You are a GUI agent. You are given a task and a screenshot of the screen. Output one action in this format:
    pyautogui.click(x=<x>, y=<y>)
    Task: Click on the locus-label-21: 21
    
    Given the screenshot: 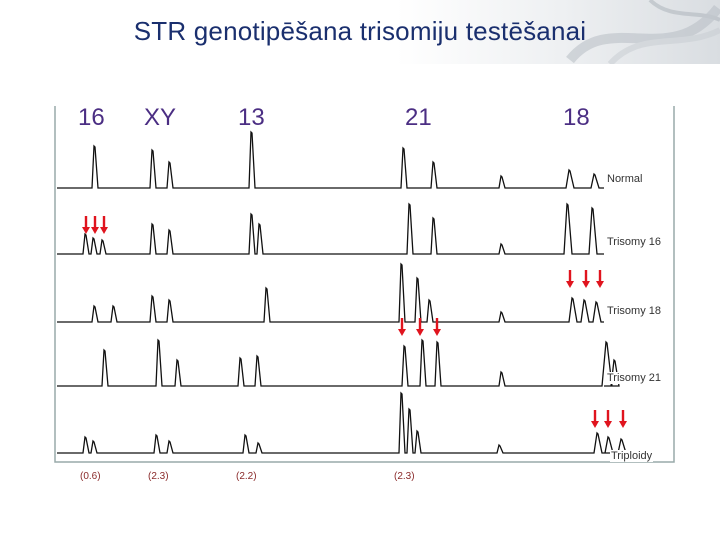 What is the action you would take?
    pyautogui.click(x=418, y=117)
    